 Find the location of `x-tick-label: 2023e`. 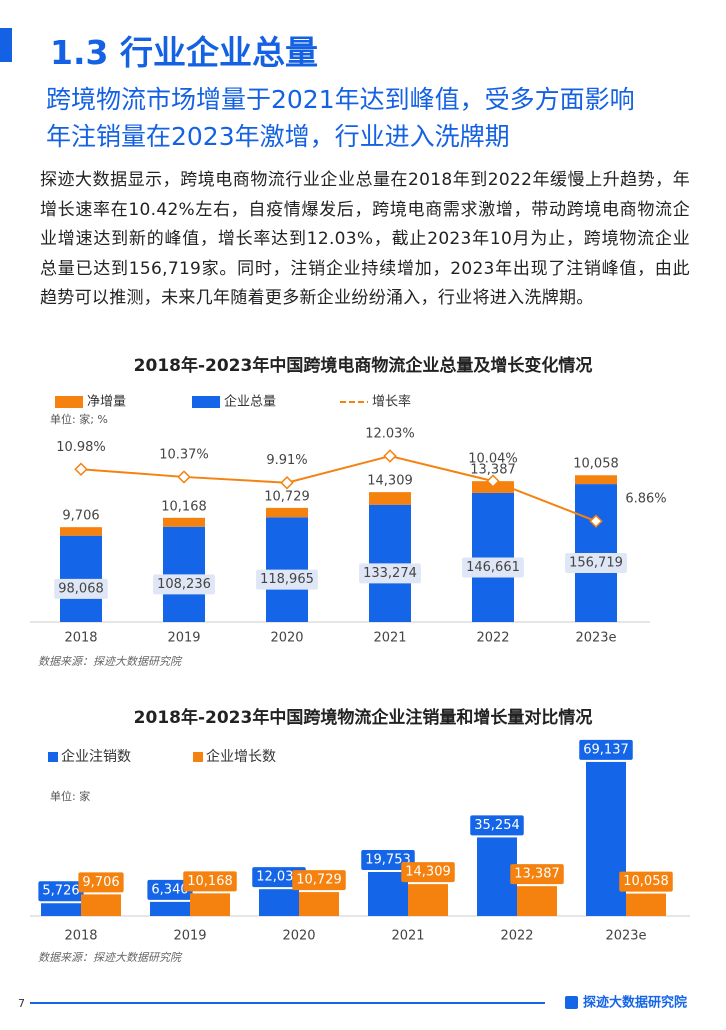

x-tick-label: 2023e is located at coordinates (595, 638).